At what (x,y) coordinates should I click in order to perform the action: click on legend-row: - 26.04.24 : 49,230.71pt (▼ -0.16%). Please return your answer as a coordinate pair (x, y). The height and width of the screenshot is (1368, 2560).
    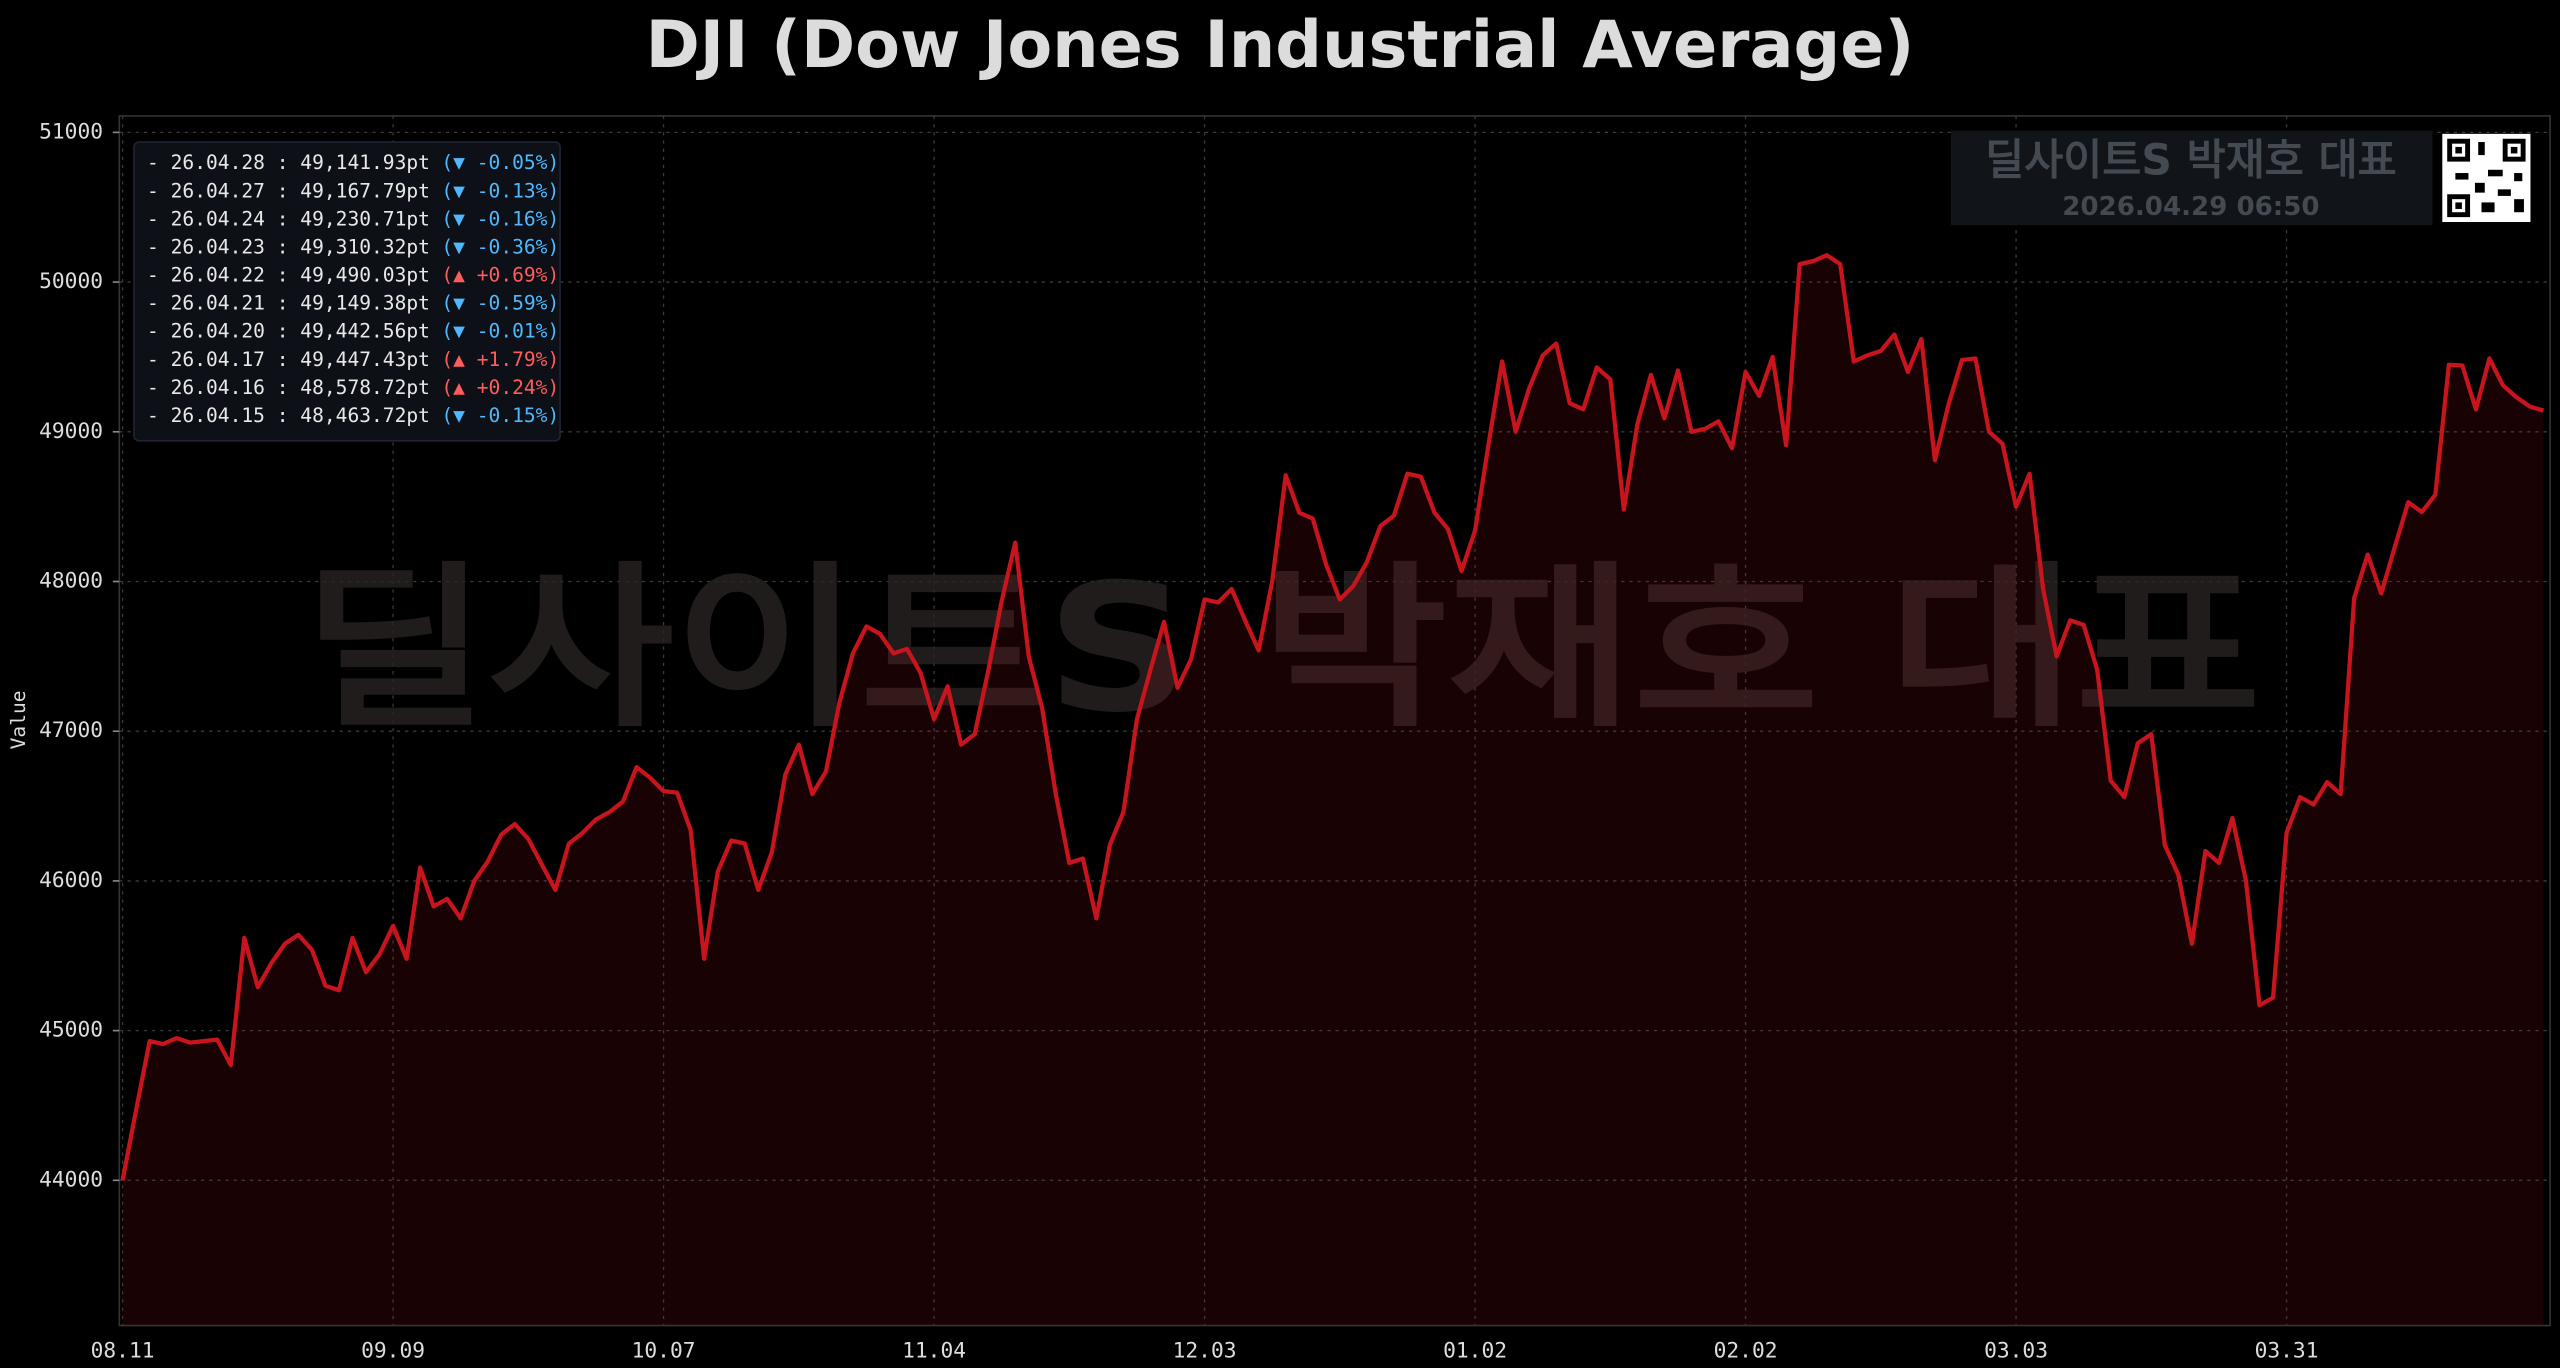
    Looking at the image, I should click on (353, 218).